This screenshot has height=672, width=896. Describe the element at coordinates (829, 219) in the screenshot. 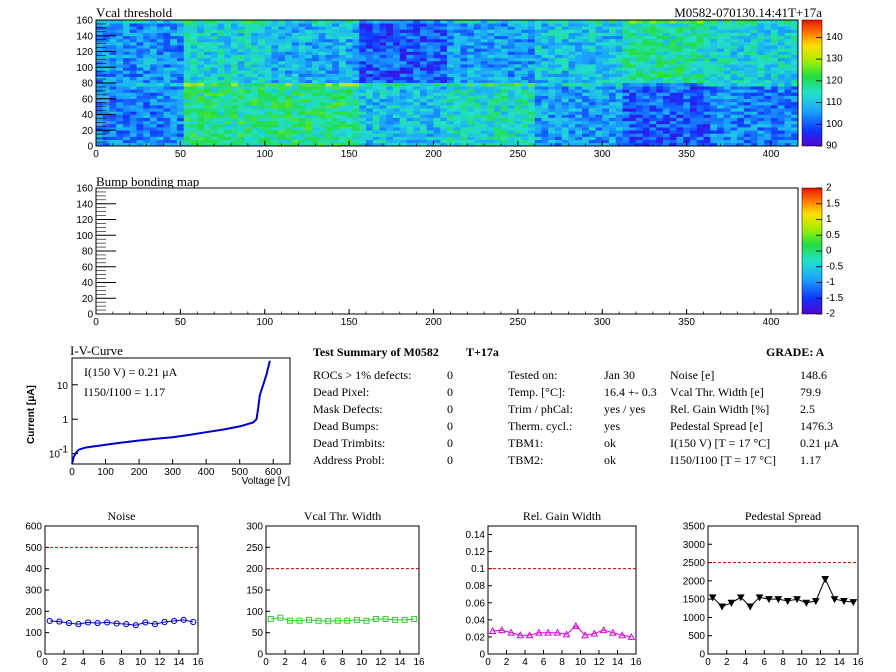

I see `palette-tick-label: 1` at that location.